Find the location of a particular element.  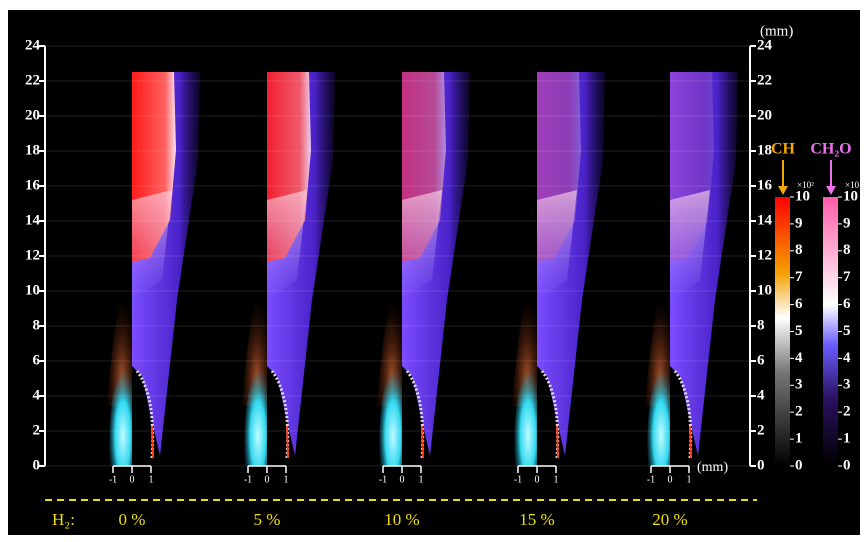

multiplier: ×10² is located at coordinates (805, 185).